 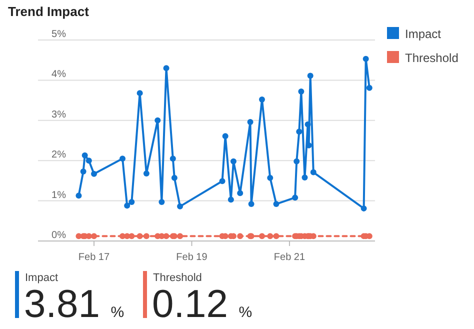 What do you see at coordinates (59, 114) in the screenshot?
I see `y-tick-label: 3%` at bounding box center [59, 114].